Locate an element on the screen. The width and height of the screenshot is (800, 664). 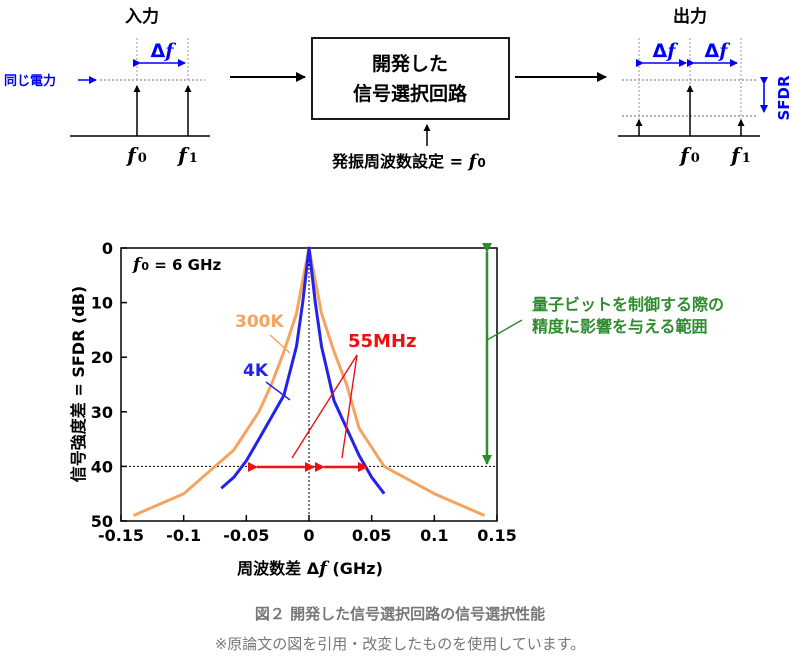
circuit-box: 開発した 信号選択回路 is located at coordinates (410, 78).